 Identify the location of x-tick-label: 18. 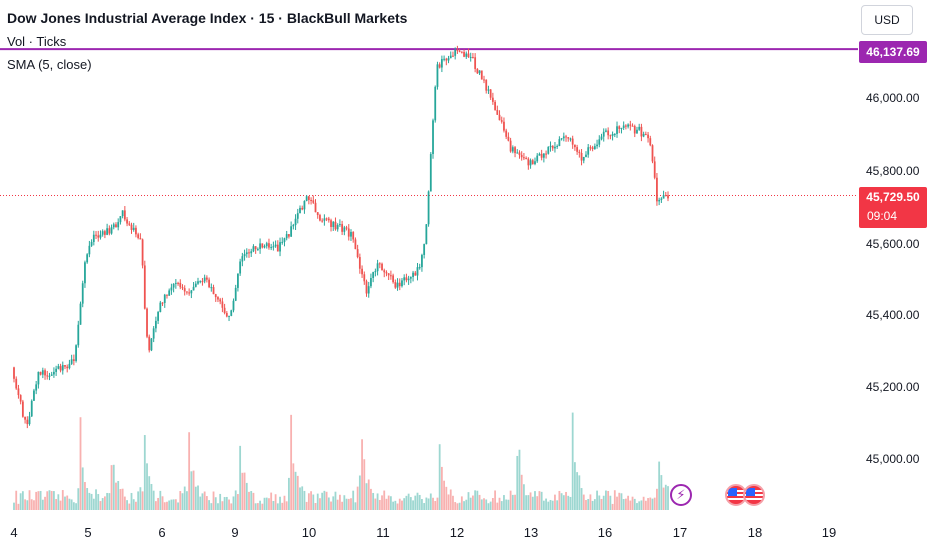
(755, 532).